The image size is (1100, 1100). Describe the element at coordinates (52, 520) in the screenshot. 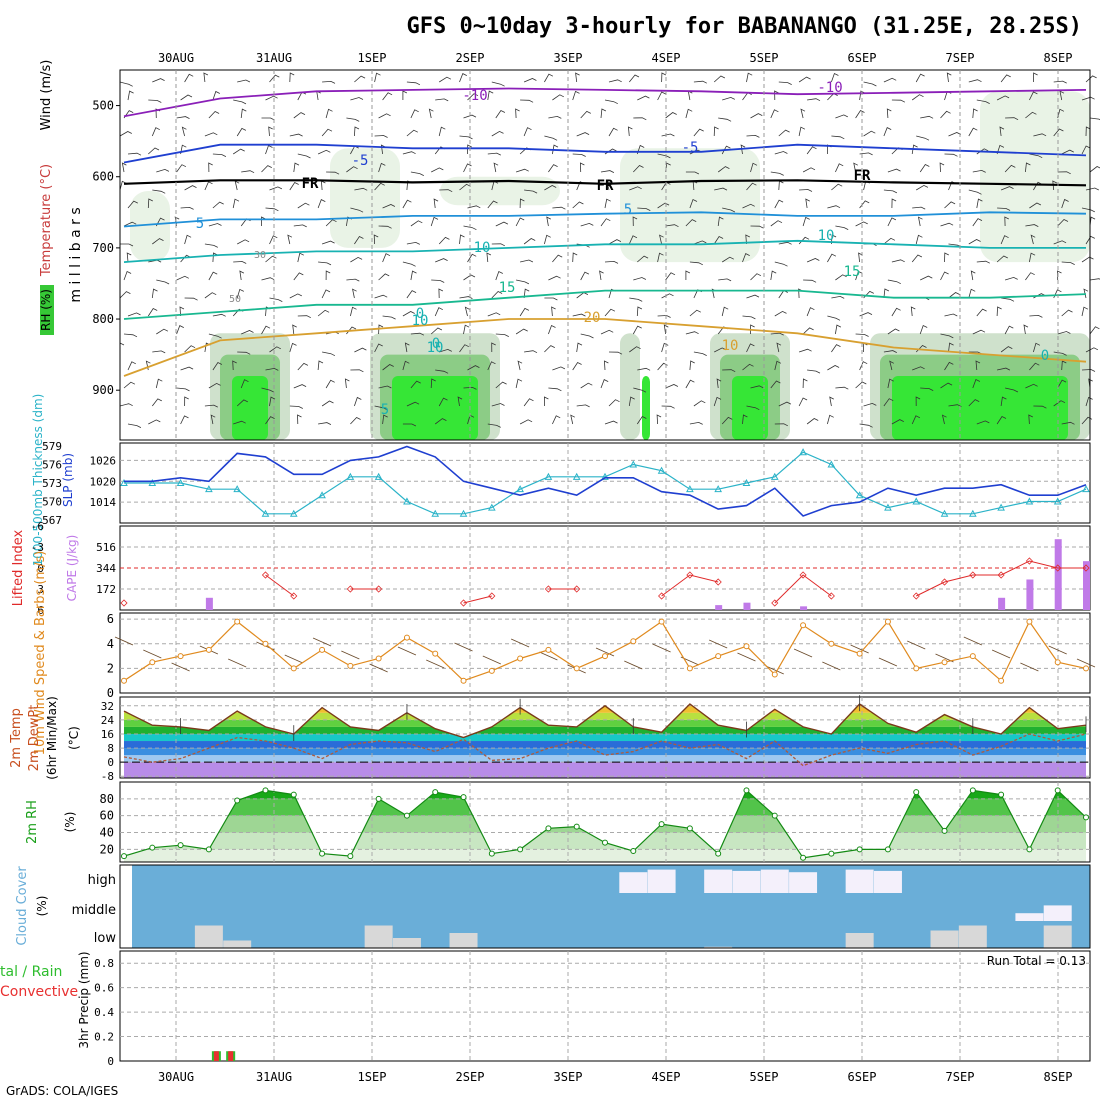

I see `thick-ytick-0: 567` at that location.